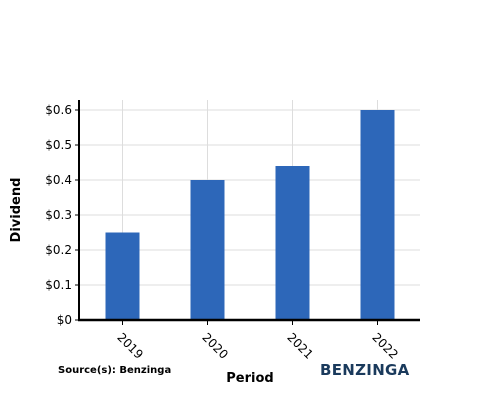 This screenshot has width=500, height=400. What do you see at coordinates (16, 210) in the screenshot?
I see `y-axis-title: Dividend` at bounding box center [16, 210].